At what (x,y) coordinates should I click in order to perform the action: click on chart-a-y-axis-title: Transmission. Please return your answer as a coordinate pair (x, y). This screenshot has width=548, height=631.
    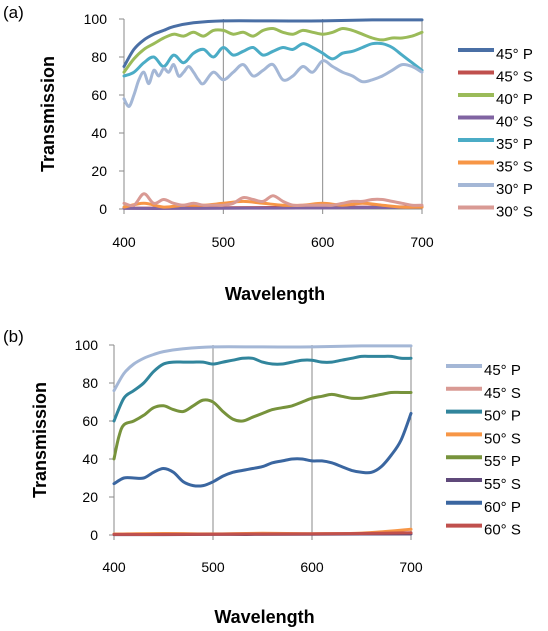
    Looking at the image, I should click on (48, 114).